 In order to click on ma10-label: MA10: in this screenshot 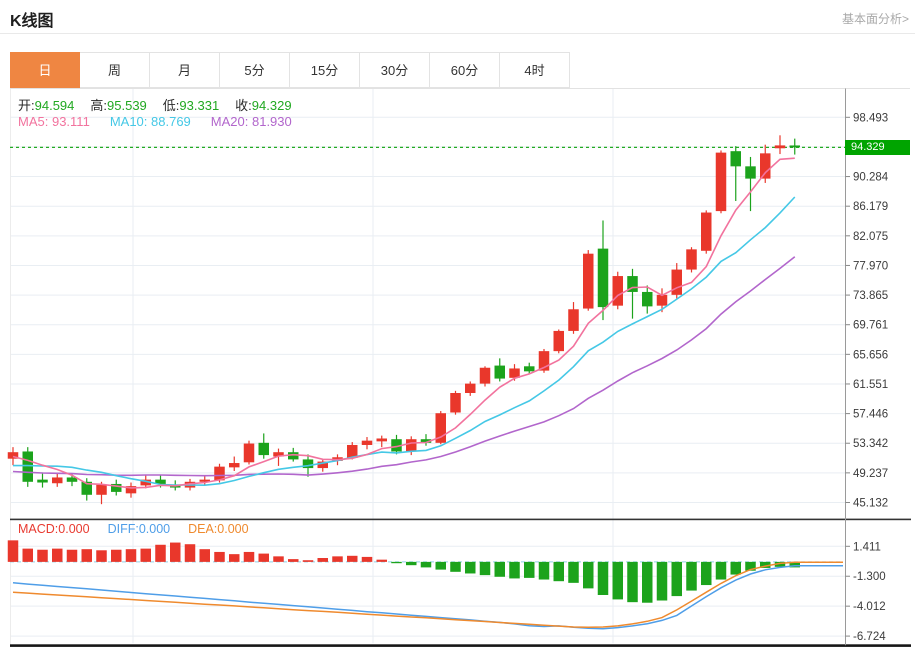, I will do `click(128, 121)`.